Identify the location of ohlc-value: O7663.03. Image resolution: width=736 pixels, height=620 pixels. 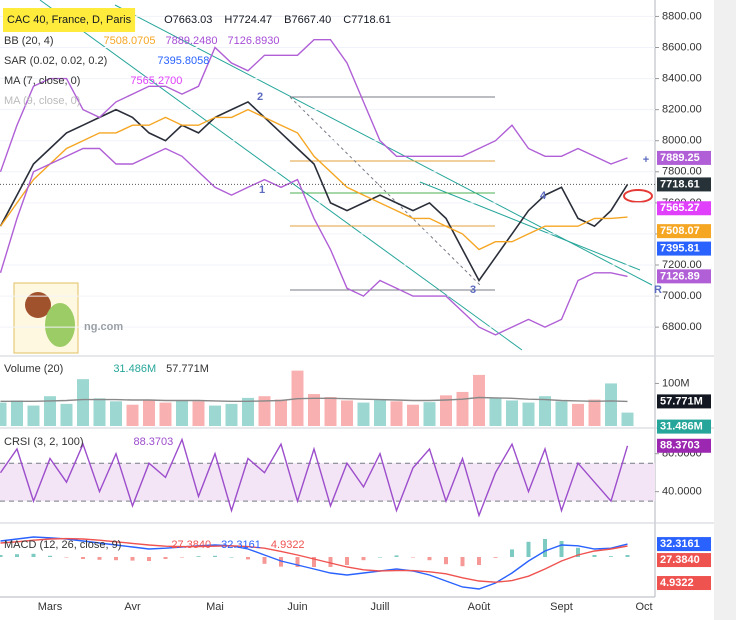
(188, 20).